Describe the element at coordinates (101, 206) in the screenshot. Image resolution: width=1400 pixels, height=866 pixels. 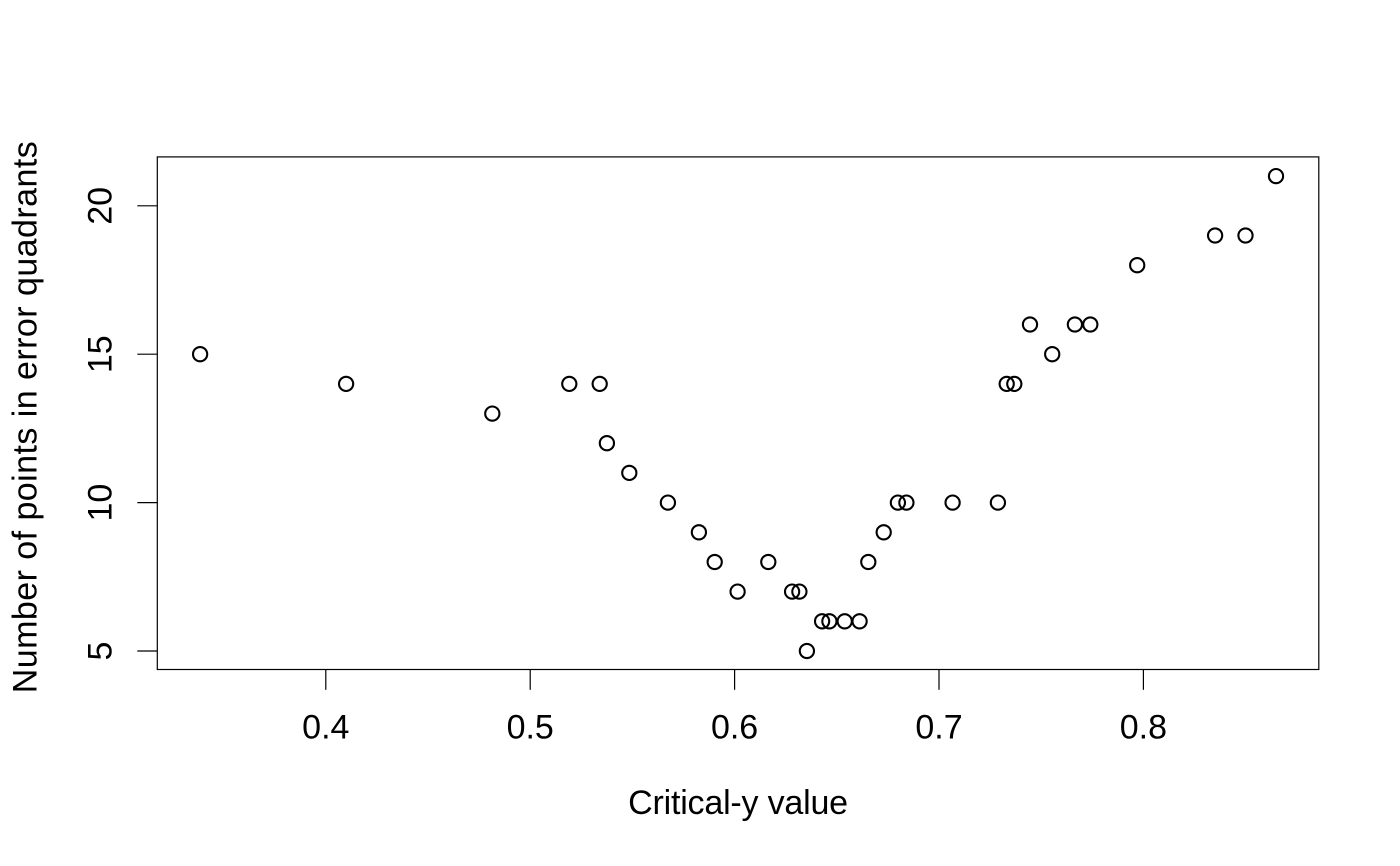
I see `svg-text: 20` at that location.